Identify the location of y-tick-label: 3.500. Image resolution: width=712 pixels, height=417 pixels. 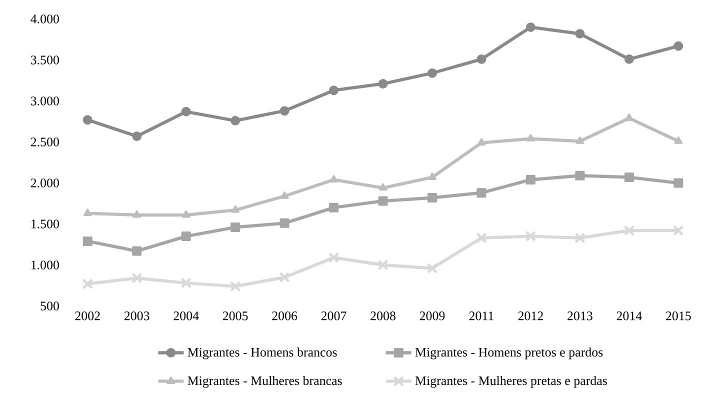
(44, 60).